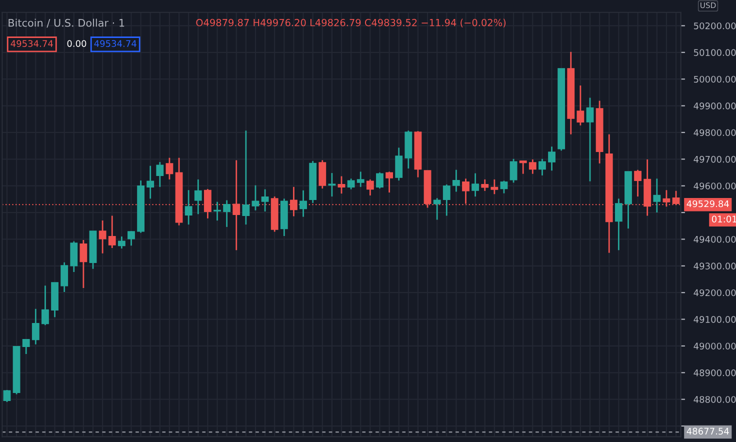  I want to click on y-tick-label: 49700.00, so click(715, 159).